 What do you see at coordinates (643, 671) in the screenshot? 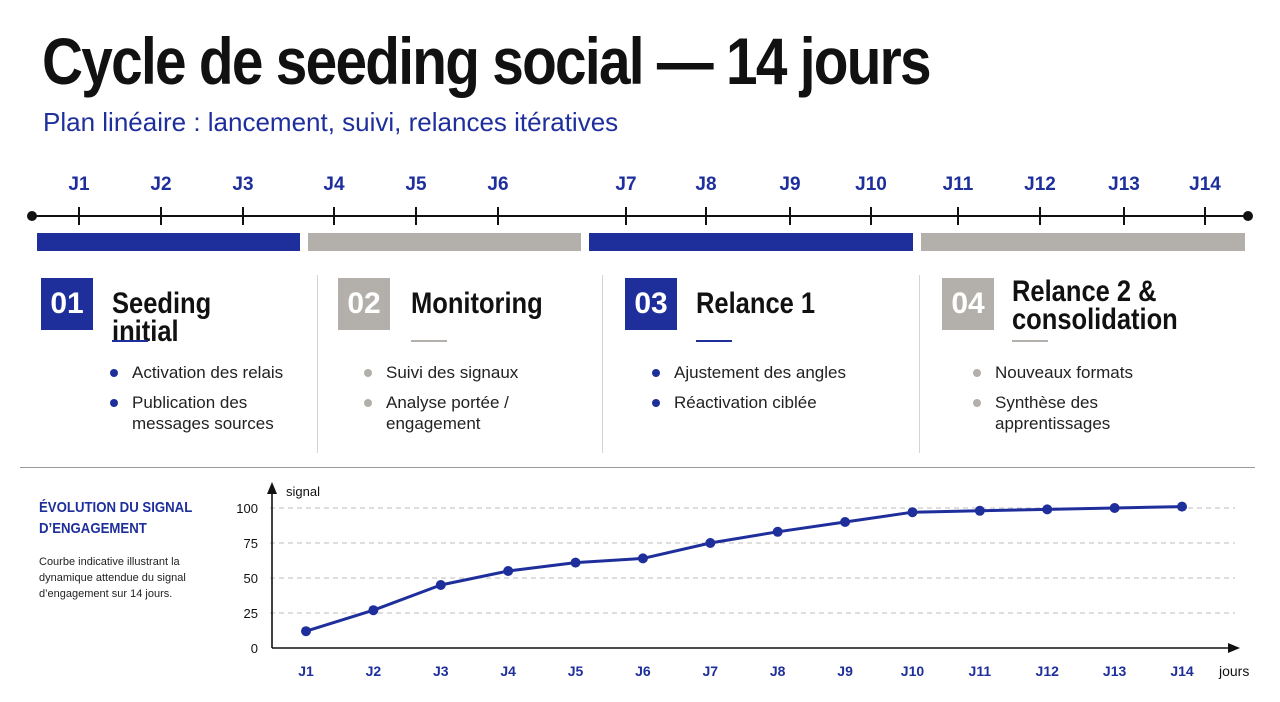
I see `x-tick-label: J6` at bounding box center [643, 671].